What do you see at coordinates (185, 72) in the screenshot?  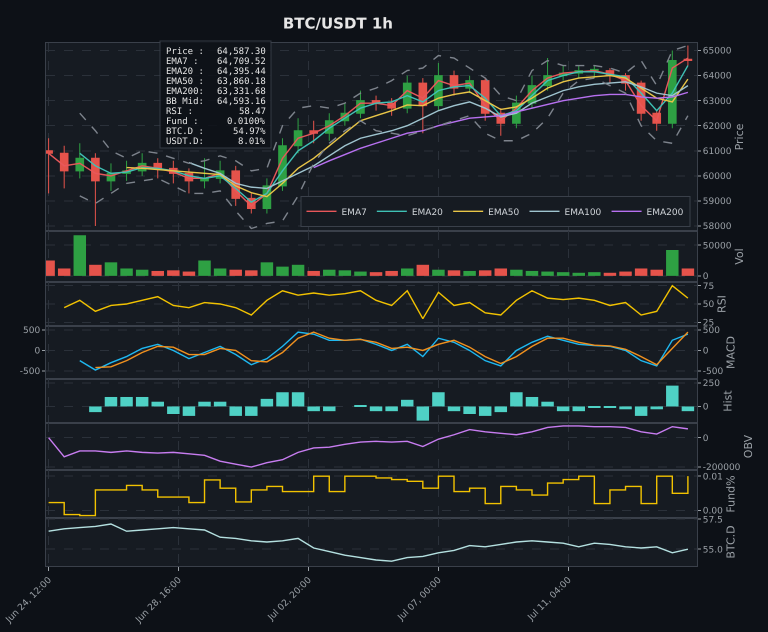 I see `annotation: EMA20 :` at bounding box center [185, 72].